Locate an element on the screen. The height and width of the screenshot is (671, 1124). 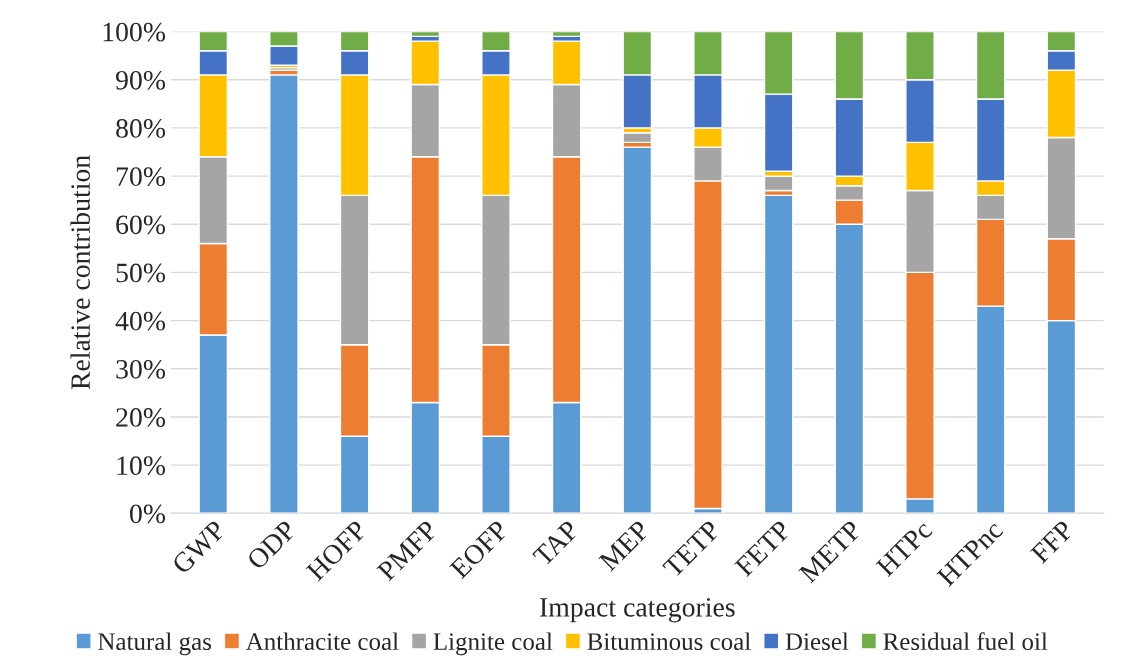
x-tick-label: ODP is located at coordinates (271, 545).